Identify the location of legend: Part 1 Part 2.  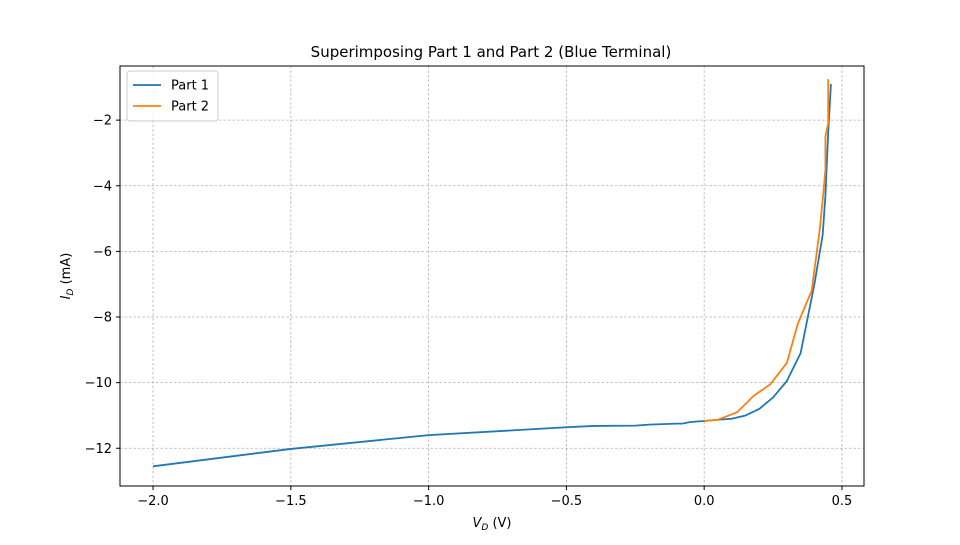
(172, 96).